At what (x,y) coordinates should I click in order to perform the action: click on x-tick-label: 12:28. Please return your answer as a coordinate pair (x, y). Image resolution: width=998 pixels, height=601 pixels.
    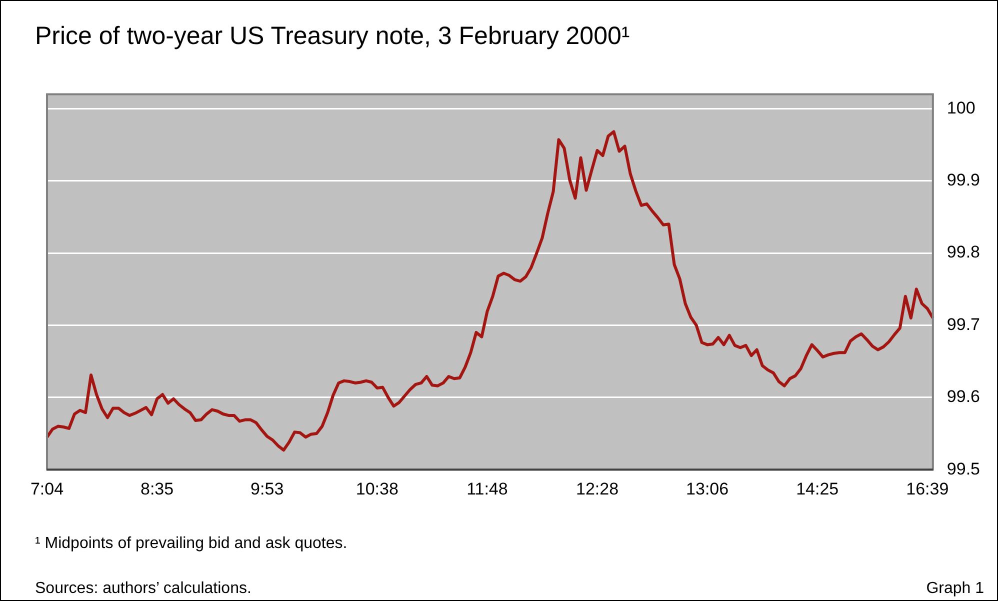
    Looking at the image, I should click on (597, 488).